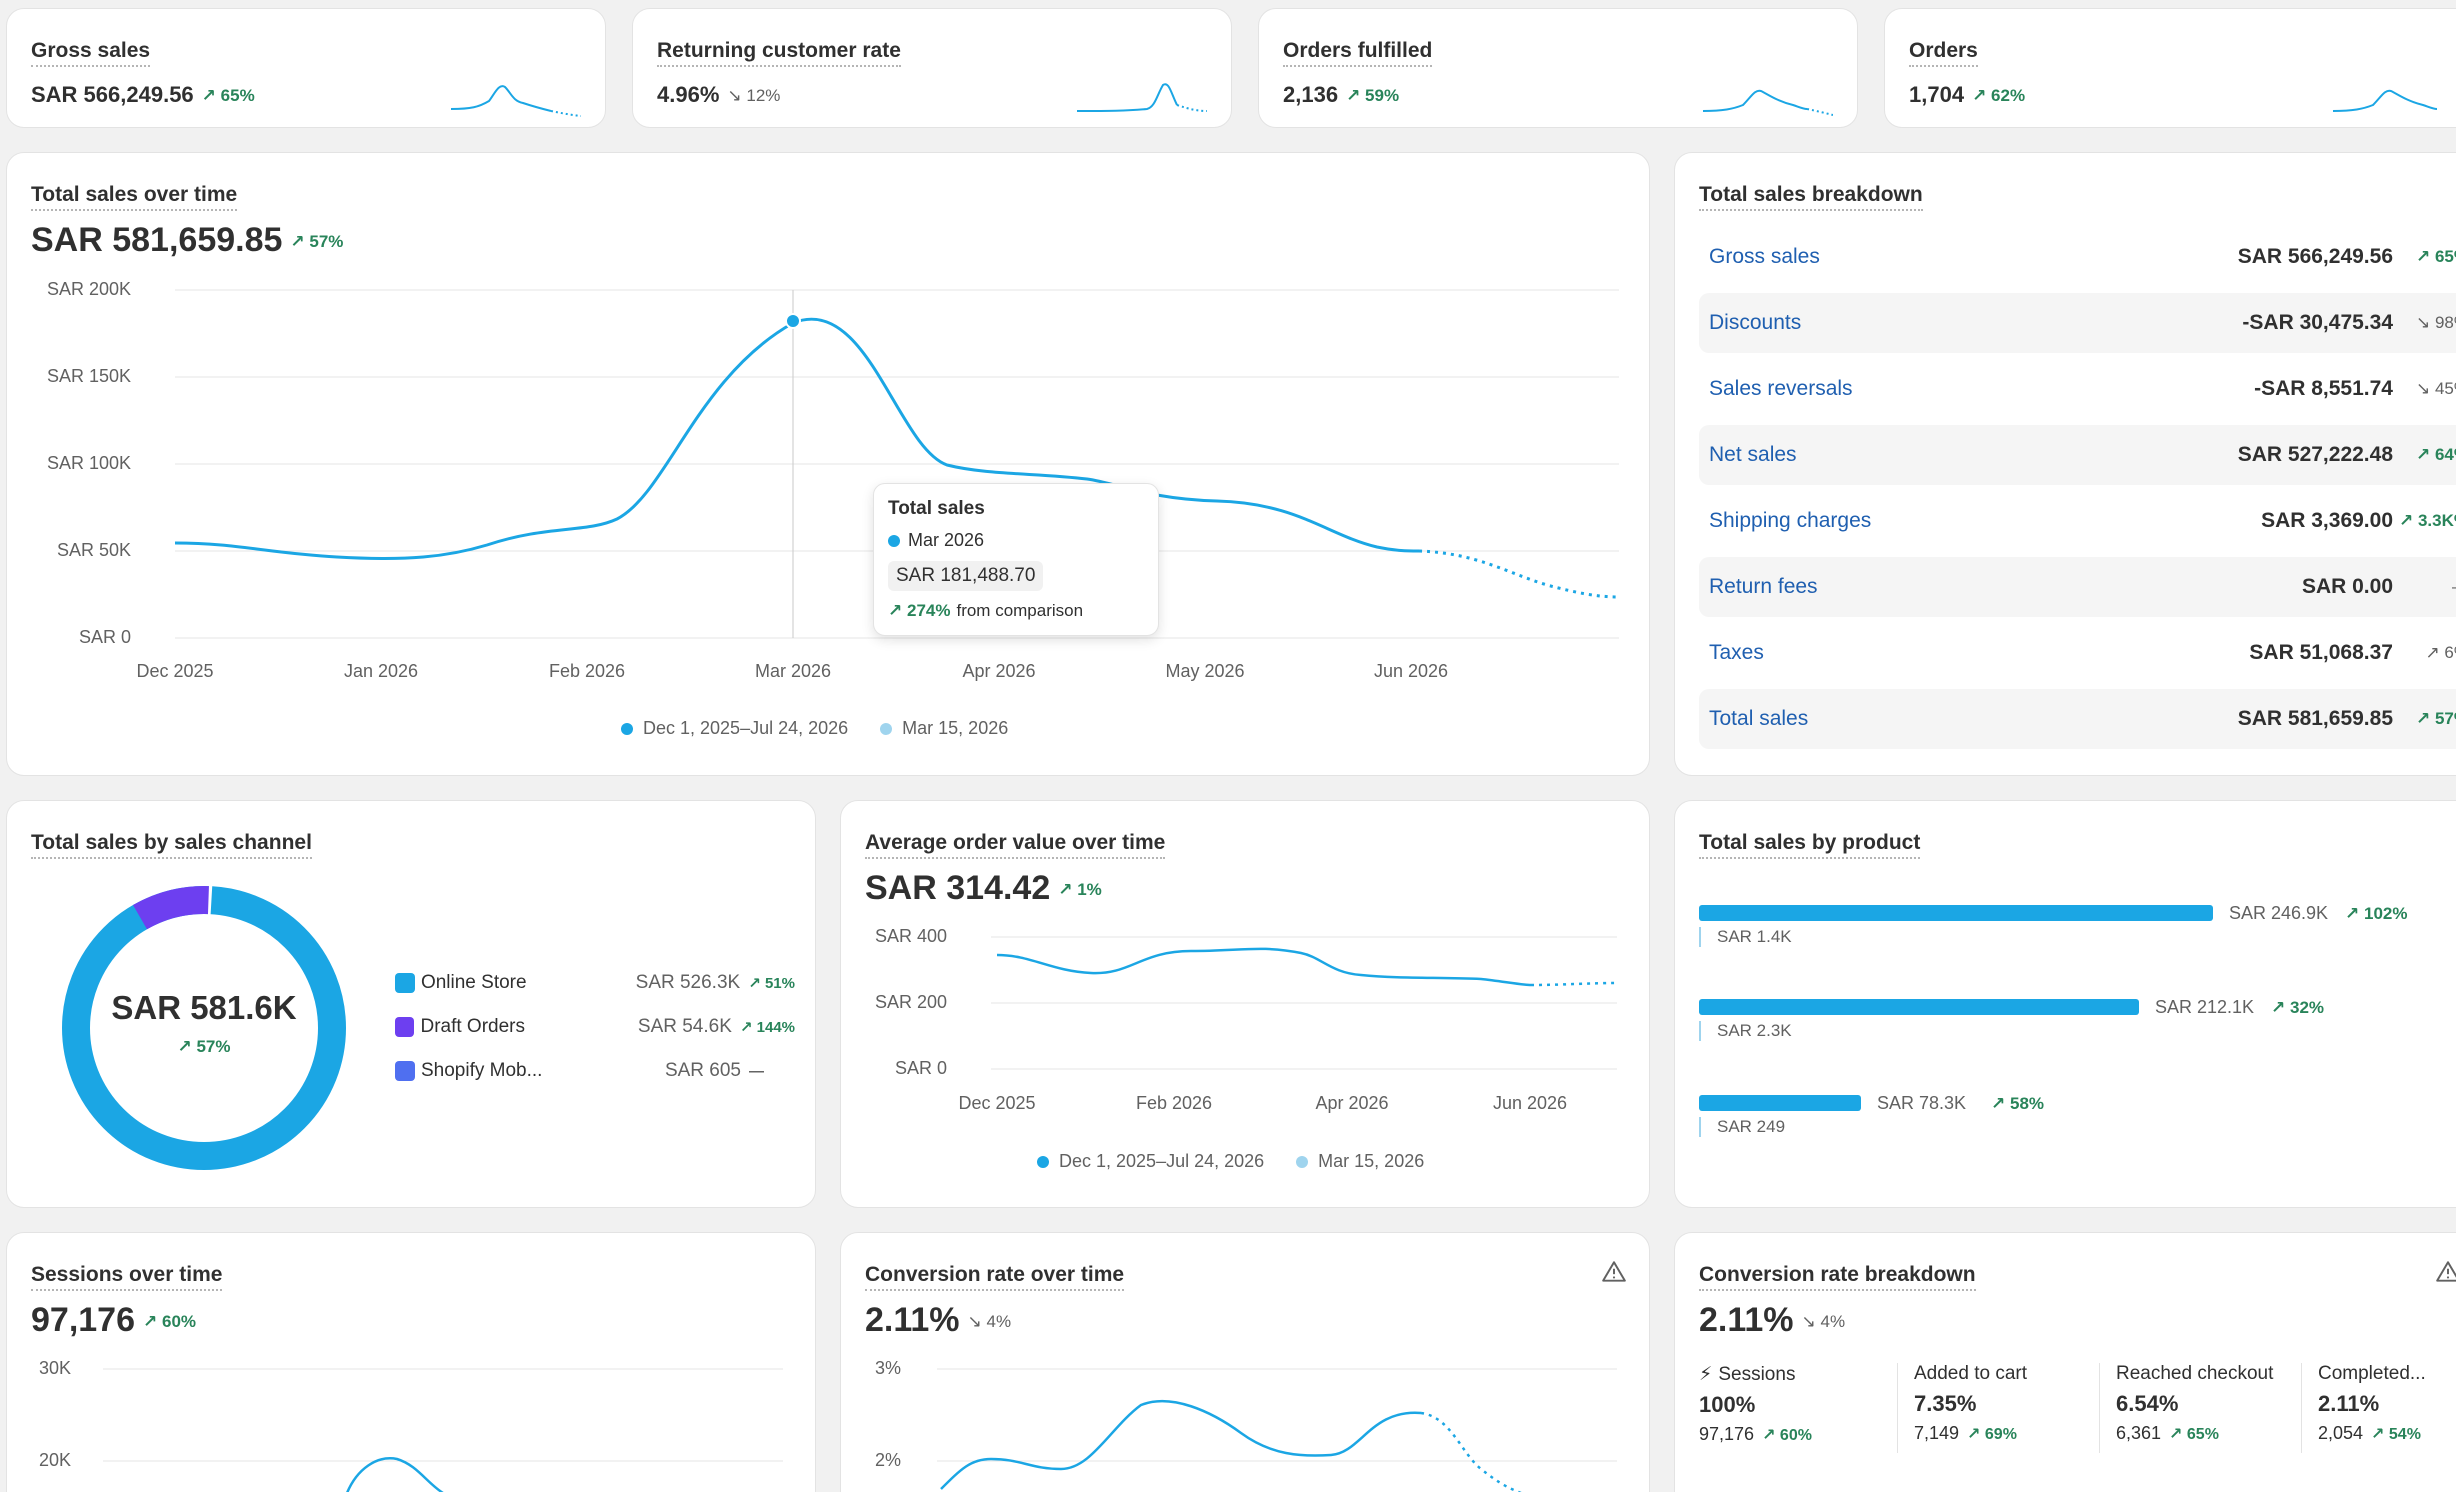 The image size is (2456, 1492). What do you see at coordinates (2077, 389) in the screenshot?
I see `breakdown-row: Sales reversals -SAR 8,551.74 ↘ 45%` at bounding box center [2077, 389].